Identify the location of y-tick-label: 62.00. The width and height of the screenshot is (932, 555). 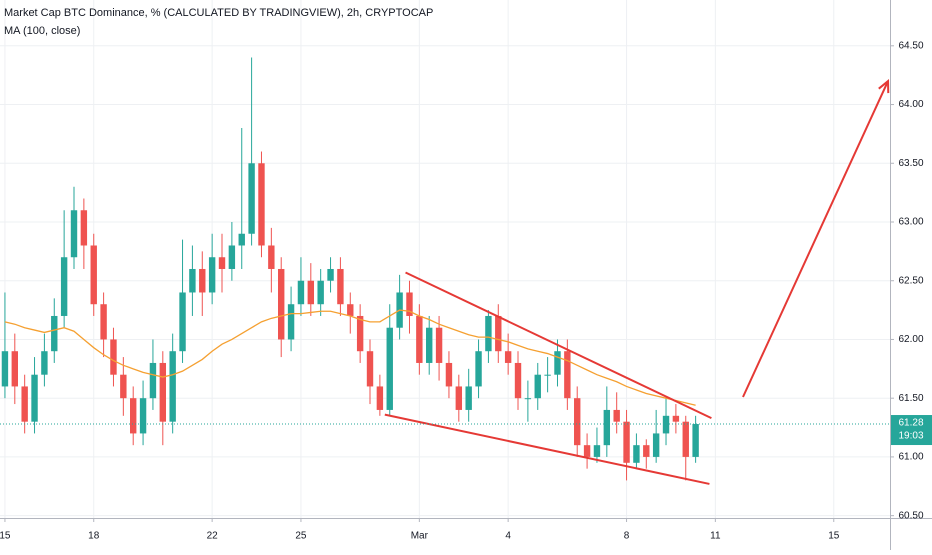
(910, 339).